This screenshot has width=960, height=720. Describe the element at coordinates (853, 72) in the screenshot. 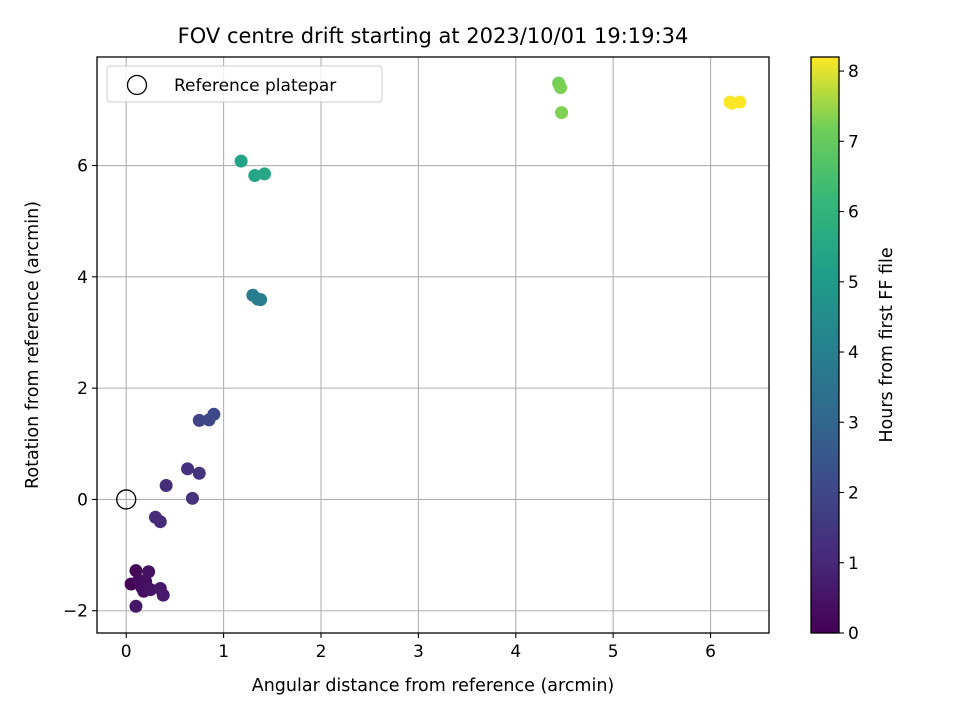

I see `colorbar-tick-label: 8` at that location.